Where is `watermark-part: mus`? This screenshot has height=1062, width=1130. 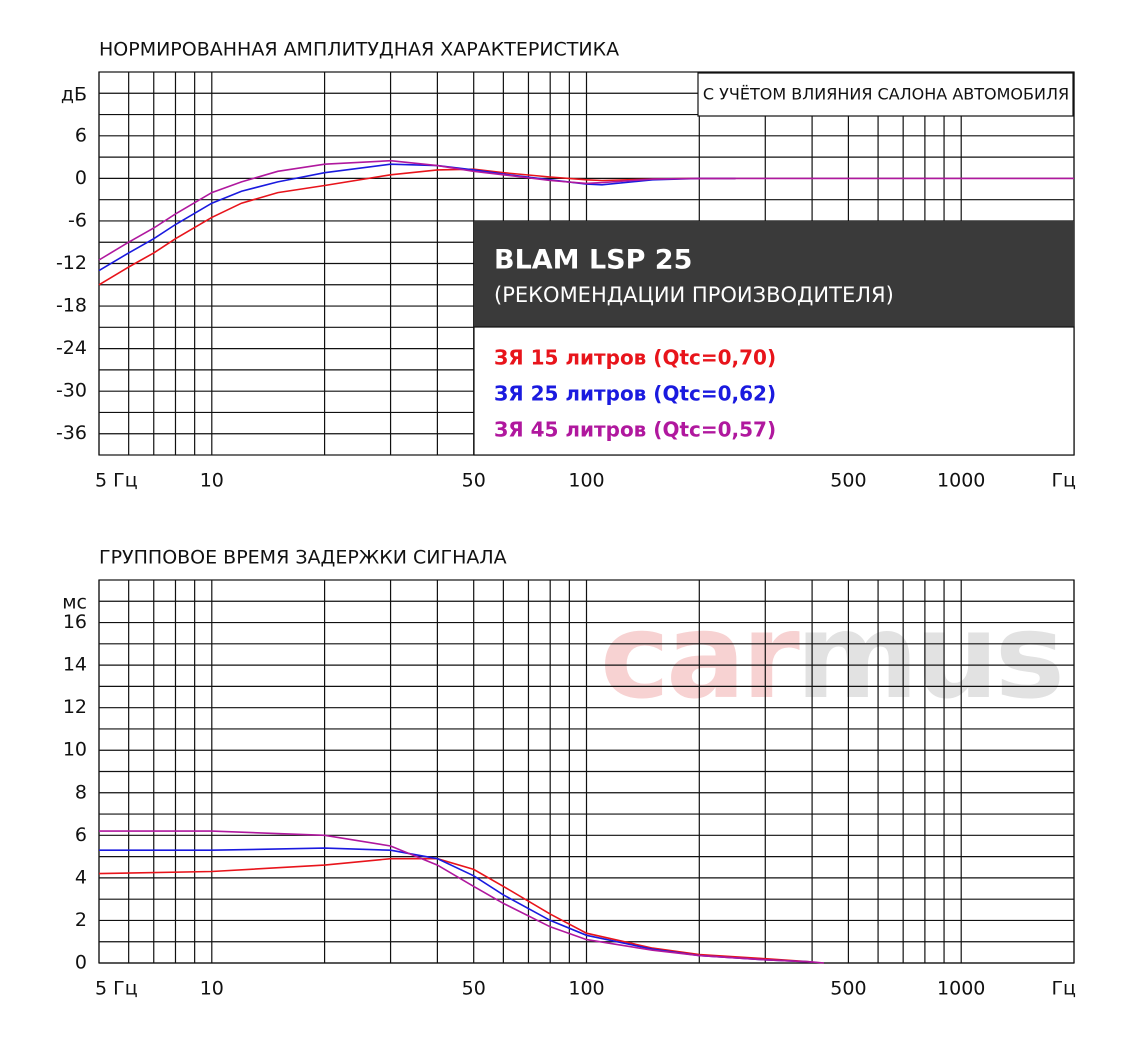 watermark-part: mus is located at coordinates (928, 656).